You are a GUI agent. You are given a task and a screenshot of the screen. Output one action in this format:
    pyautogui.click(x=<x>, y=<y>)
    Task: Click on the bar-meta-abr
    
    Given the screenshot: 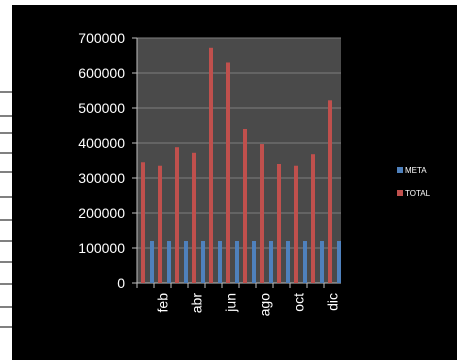 What is the action you would take?
    pyautogui.click(x=203, y=262)
    